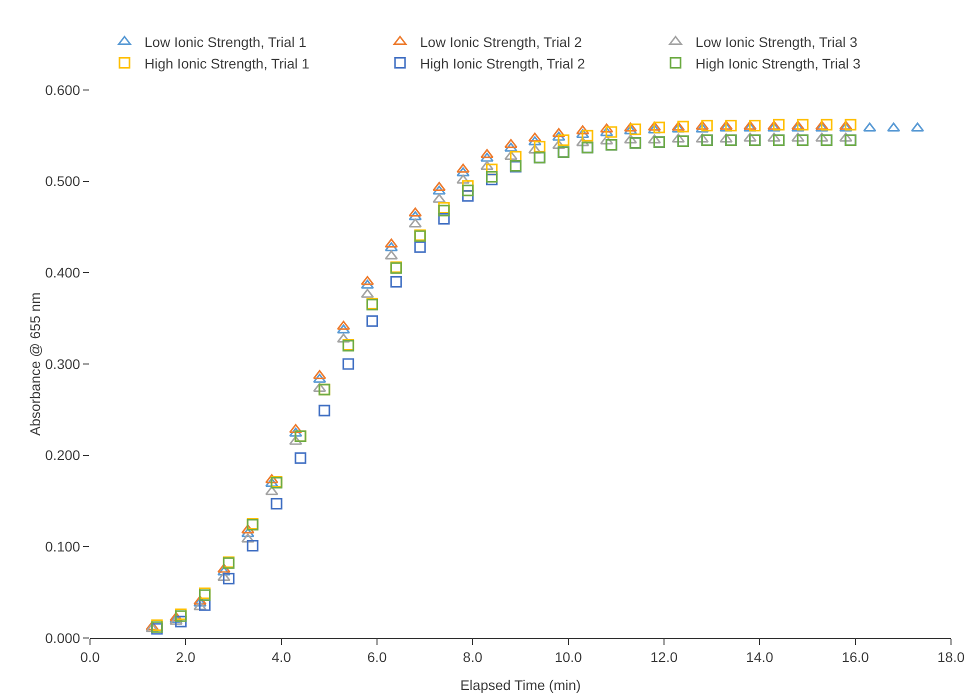 The width and height of the screenshot is (971, 698). What do you see at coordinates (520, 685) in the screenshot?
I see `x-axis-title: Elapsed Time (min)` at bounding box center [520, 685].